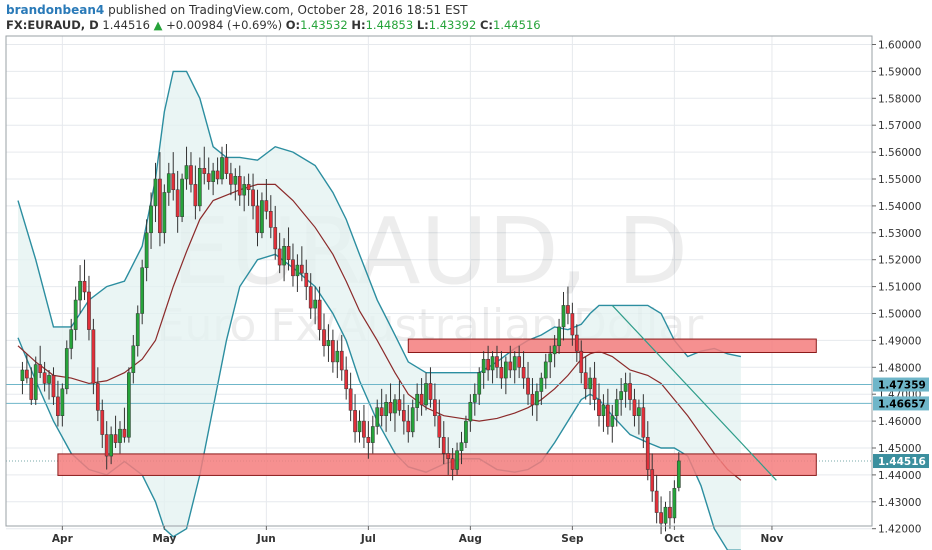 The image size is (932, 550). What do you see at coordinates (899, 207) in the screenshot?
I see `y-tick-label: 1.54000` at bounding box center [899, 207].